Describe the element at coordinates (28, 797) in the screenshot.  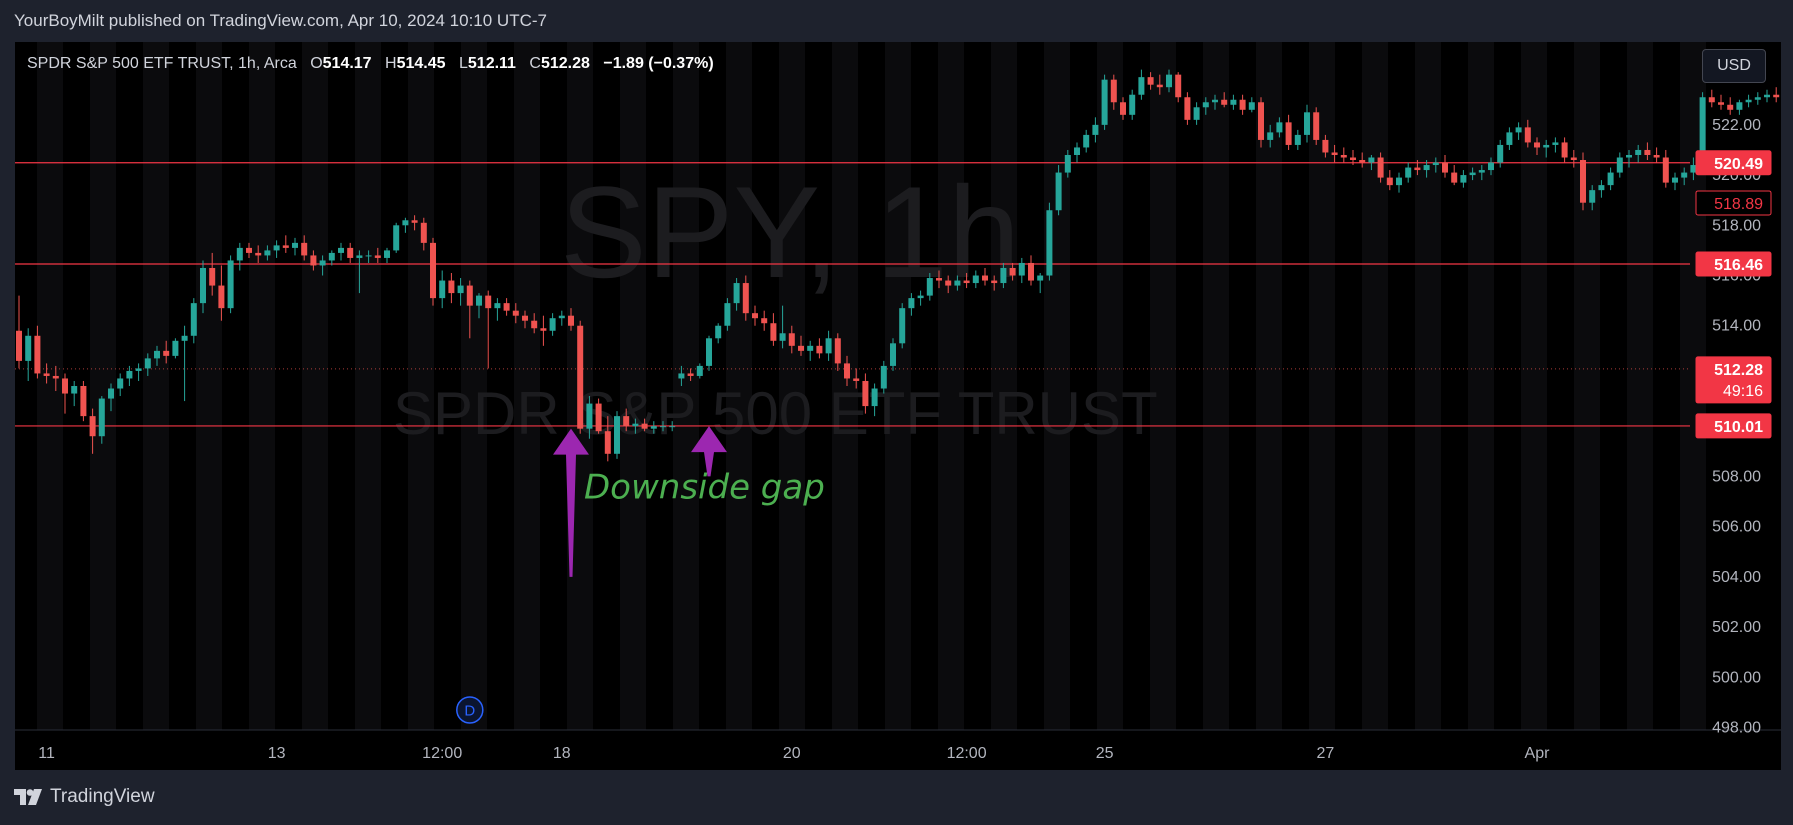
I see `tradingview-logo-icon` at that location.